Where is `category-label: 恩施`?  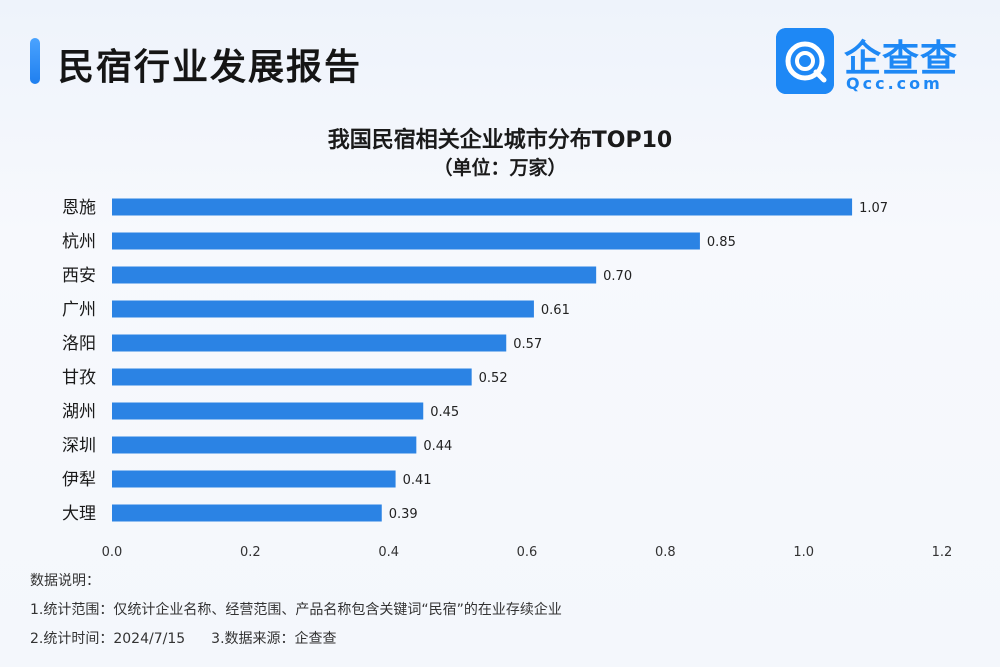
category-label: 恩施 is located at coordinates (79, 208).